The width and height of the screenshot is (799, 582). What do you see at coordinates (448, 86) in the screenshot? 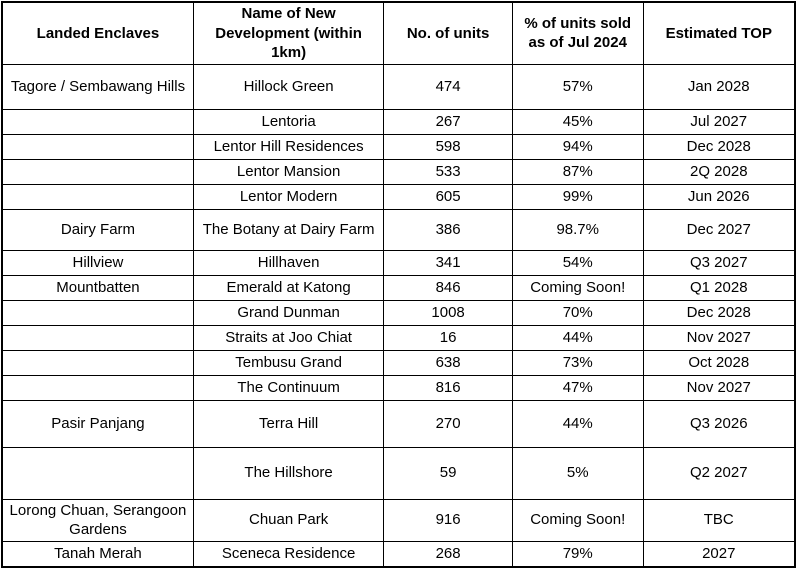
I see `units-cell: 474` at bounding box center [448, 86].